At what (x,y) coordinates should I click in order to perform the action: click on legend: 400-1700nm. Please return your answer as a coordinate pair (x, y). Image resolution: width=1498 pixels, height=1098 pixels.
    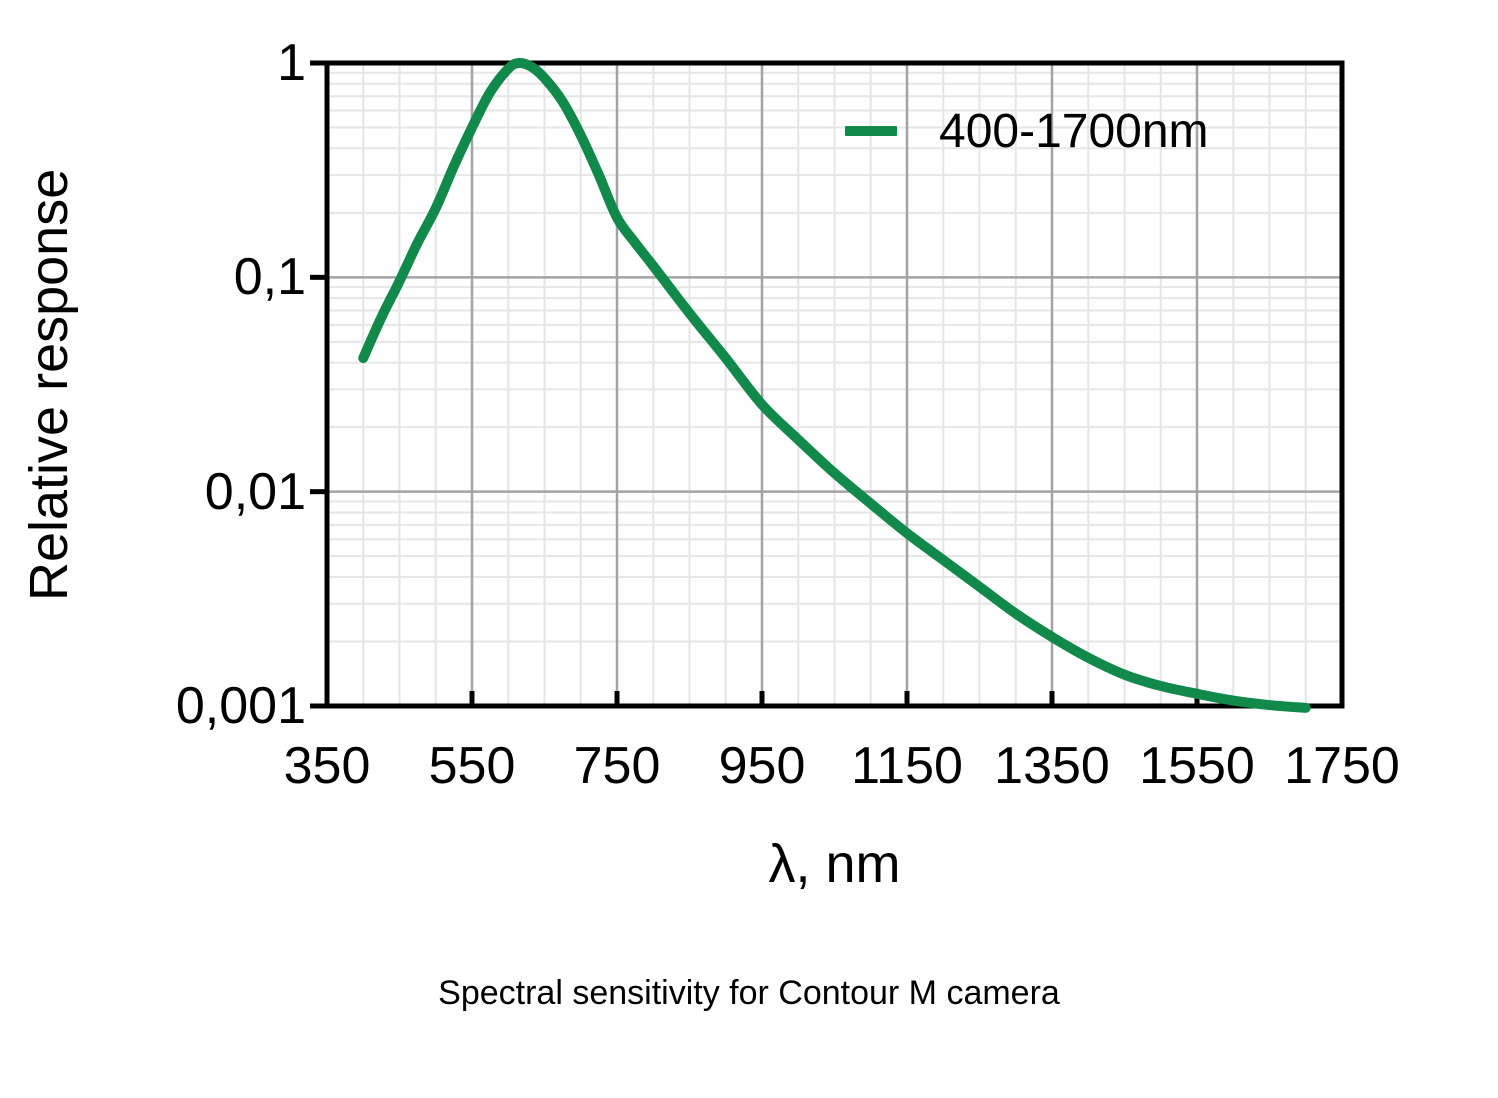
    Looking at the image, I should click on (1027, 131).